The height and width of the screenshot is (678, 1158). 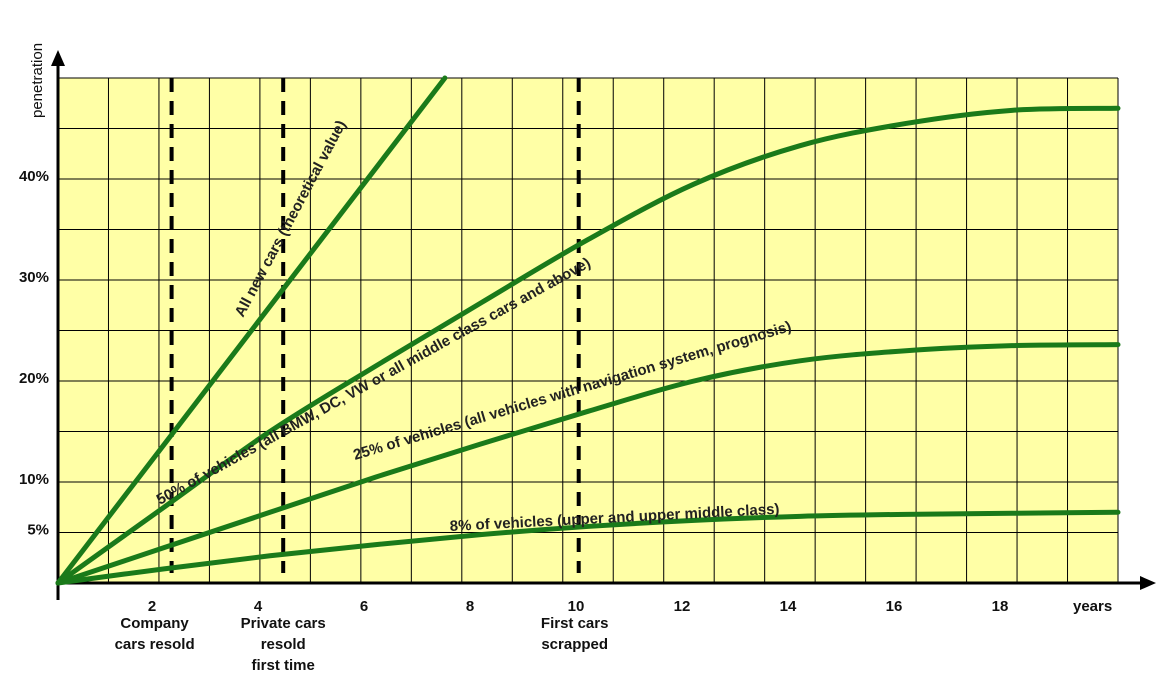 What do you see at coordinates (152, 606) in the screenshot?
I see `x-tick-label: 2` at bounding box center [152, 606].